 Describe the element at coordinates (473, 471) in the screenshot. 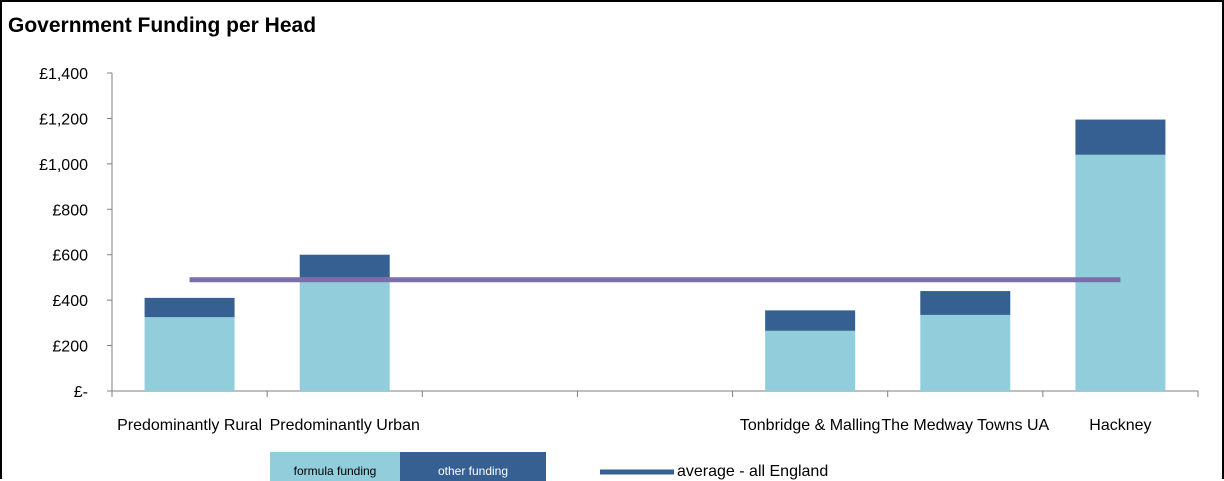

I see `legend-label-other-funding: other funding` at that location.